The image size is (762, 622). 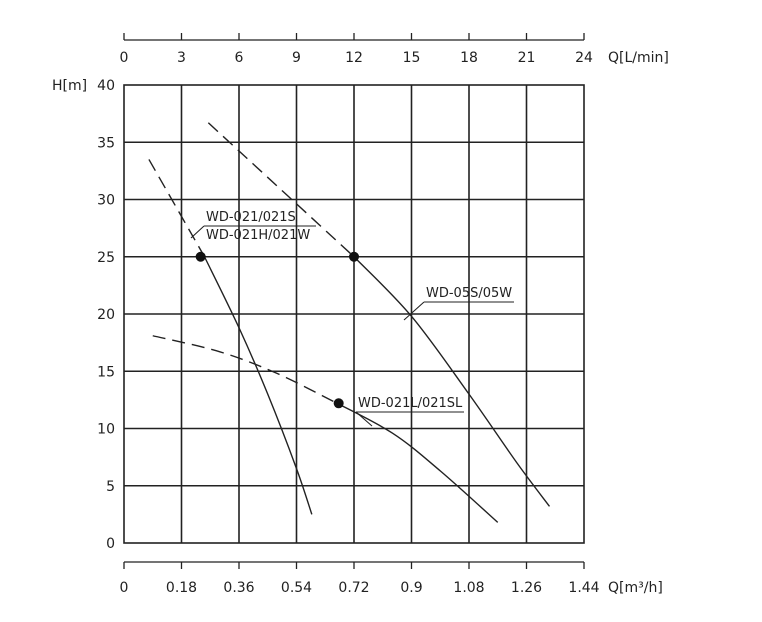 What do you see at coordinates (469, 293) in the screenshot?
I see `curve-label-wd-05s-05w: WD-05S/05W` at bounding box center [469, 293].